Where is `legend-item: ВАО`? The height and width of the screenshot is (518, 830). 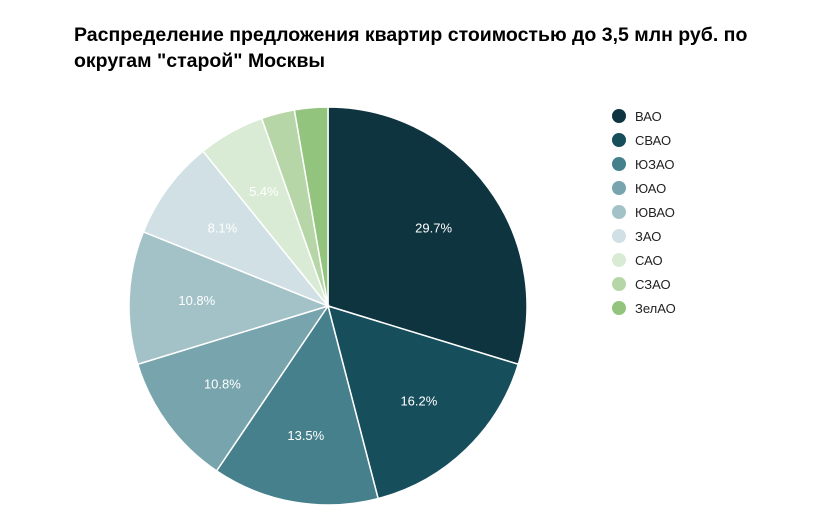 legend-item: ВАО is located at coordinates (644, 116).